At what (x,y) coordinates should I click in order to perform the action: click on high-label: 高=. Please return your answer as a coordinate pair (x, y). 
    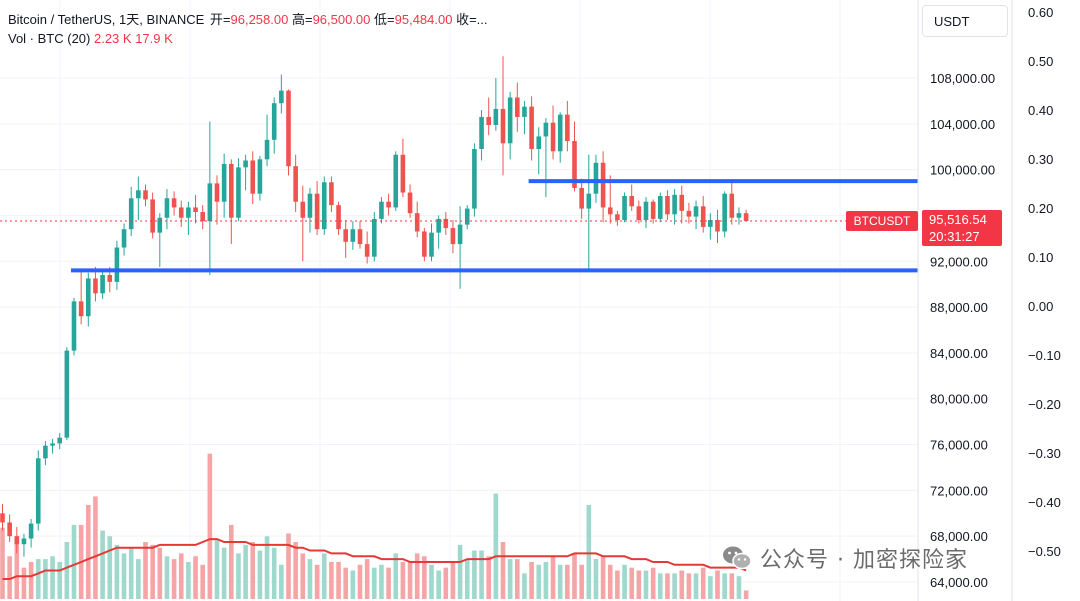
    Looking at the image, I should click on (302, 19).